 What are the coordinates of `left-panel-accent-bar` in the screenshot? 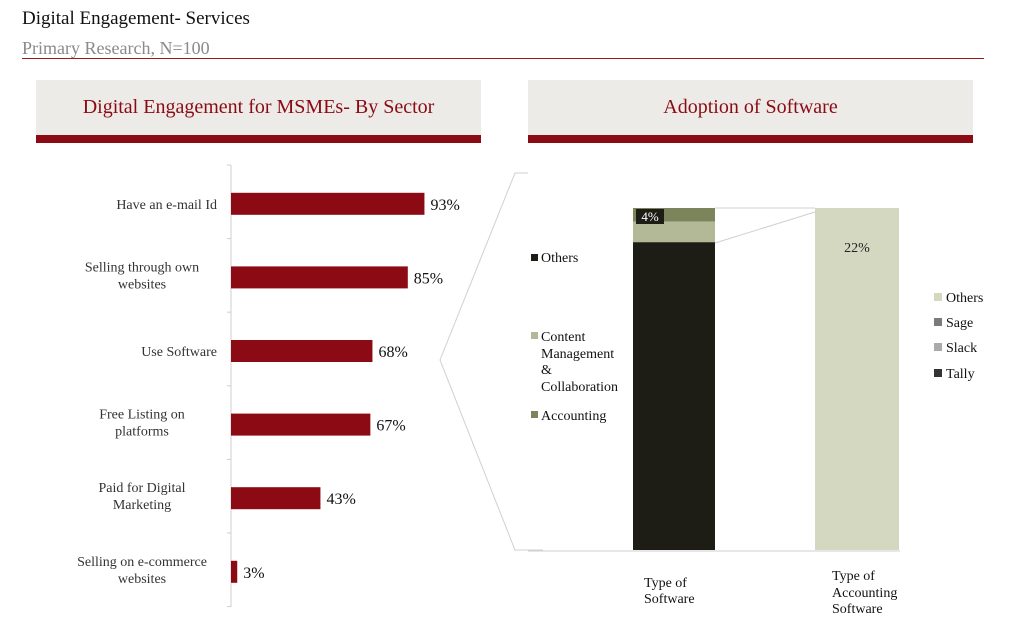 It's located at (258, 139).